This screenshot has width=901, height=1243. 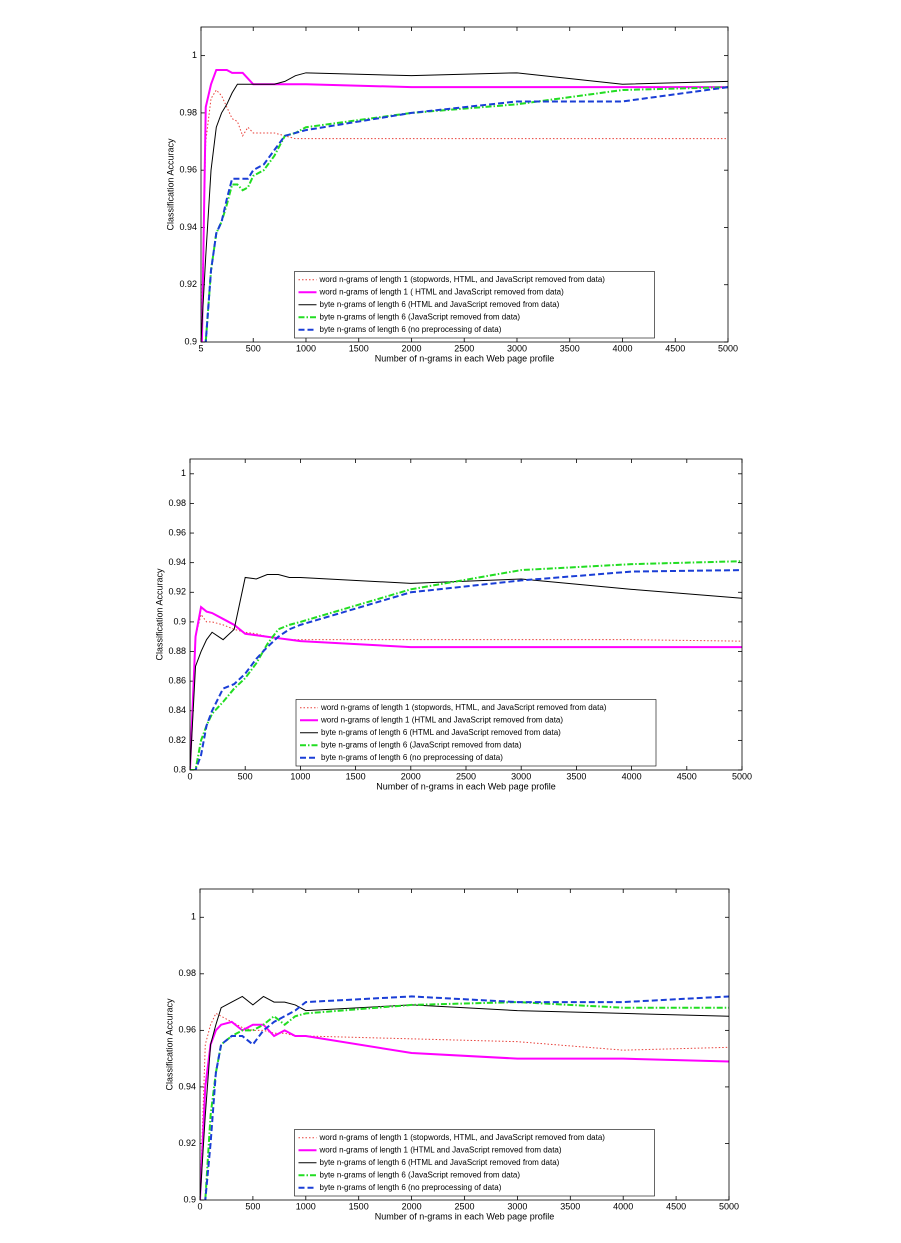 What do you see at coordinates (179, 769) in the screenshot?
I see `y-tick-label: 0.8` at bounding box center [179, 769].